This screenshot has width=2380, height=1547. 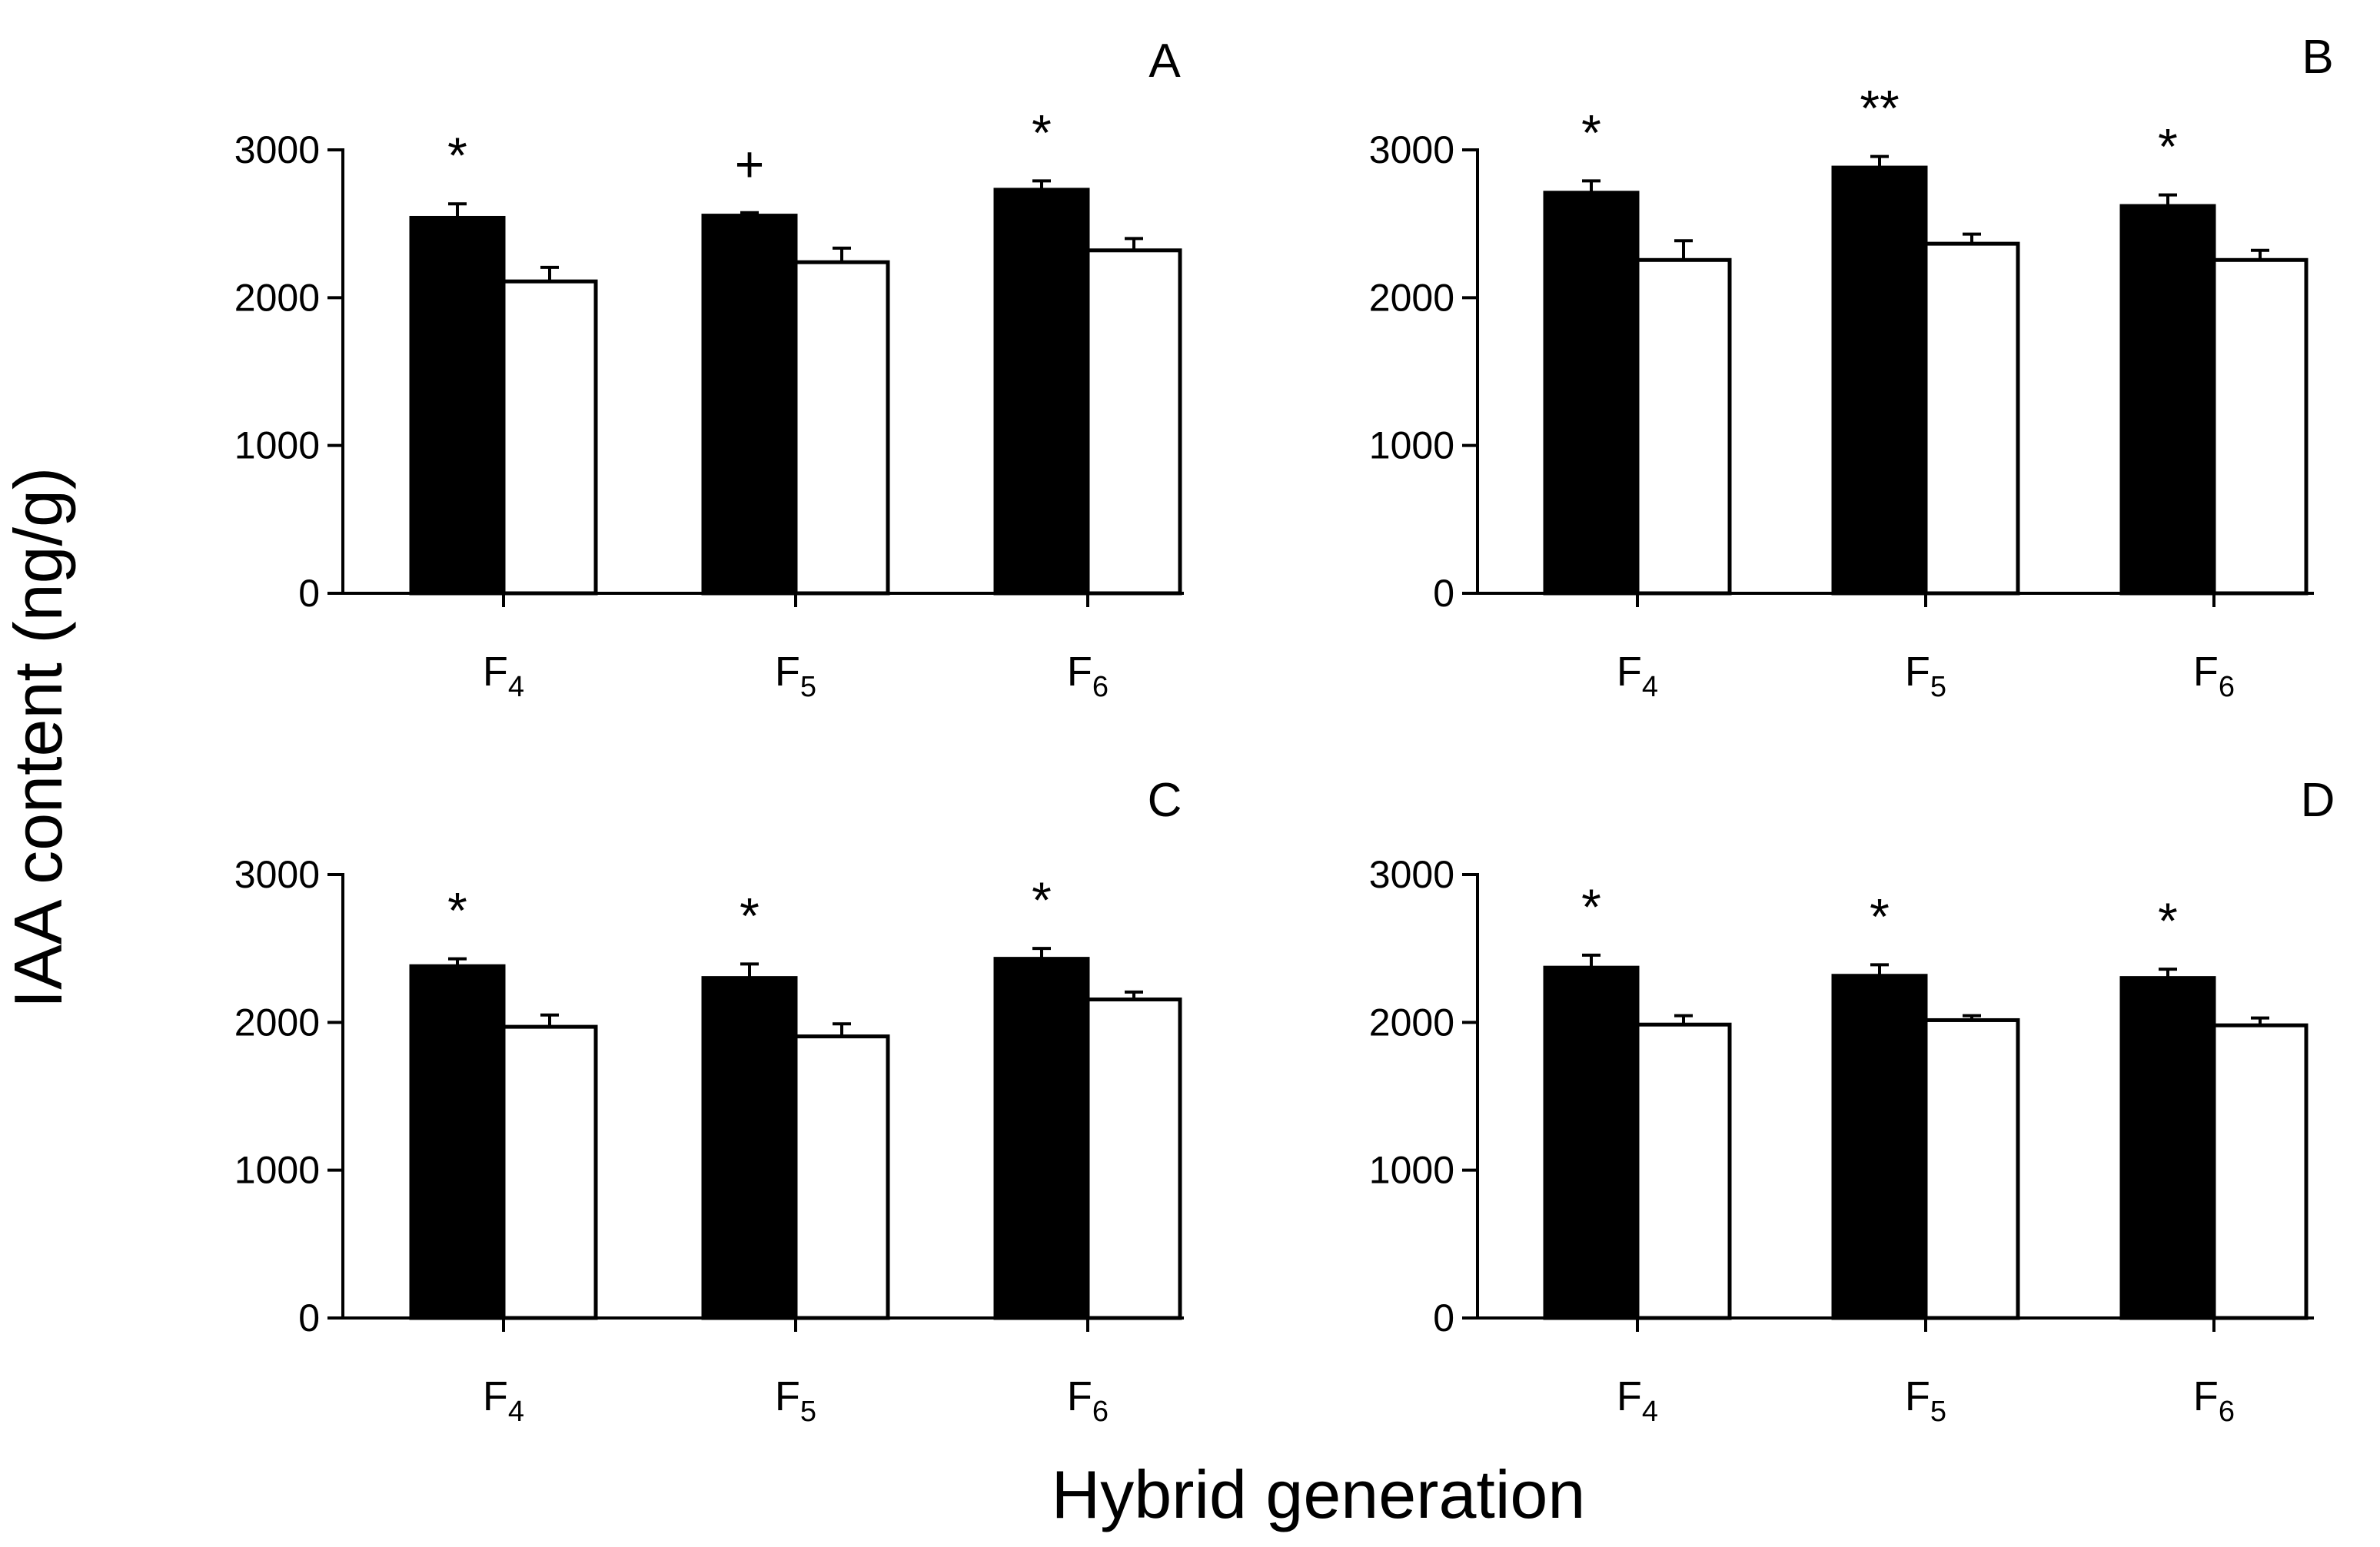 I want to click on panel-d-category-label: F4, so click(x=1637, y=1400).